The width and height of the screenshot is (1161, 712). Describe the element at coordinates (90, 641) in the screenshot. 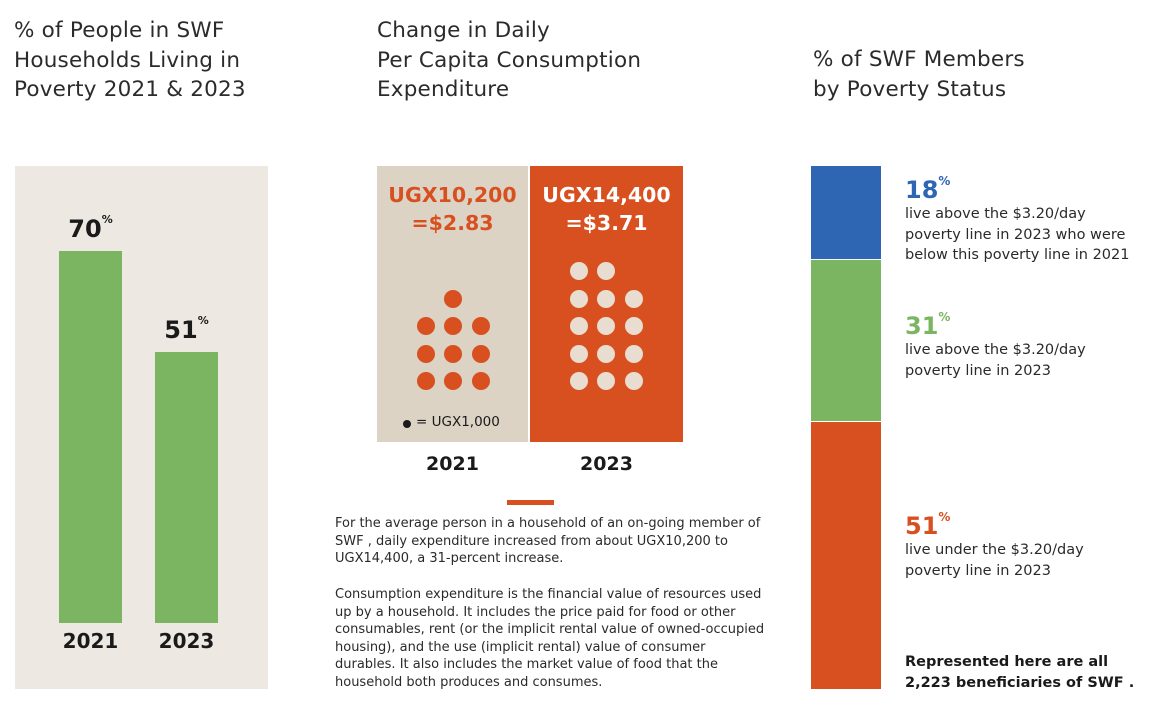

I see `bar-category-label-2021: 2021` at that location.